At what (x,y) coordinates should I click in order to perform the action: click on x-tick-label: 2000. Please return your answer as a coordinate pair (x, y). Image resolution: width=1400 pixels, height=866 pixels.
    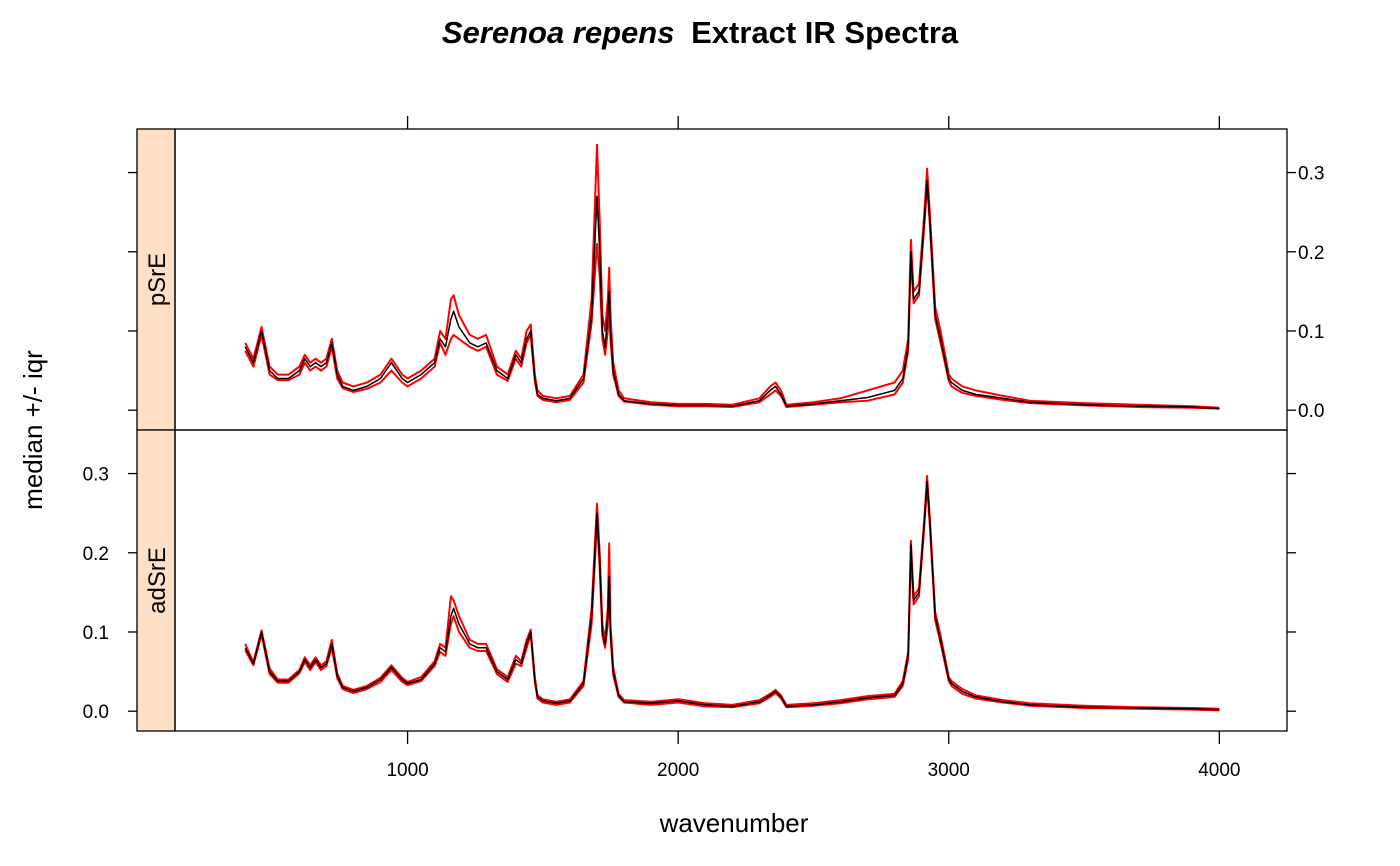
    Looking at the image, I should click on (678, 770).